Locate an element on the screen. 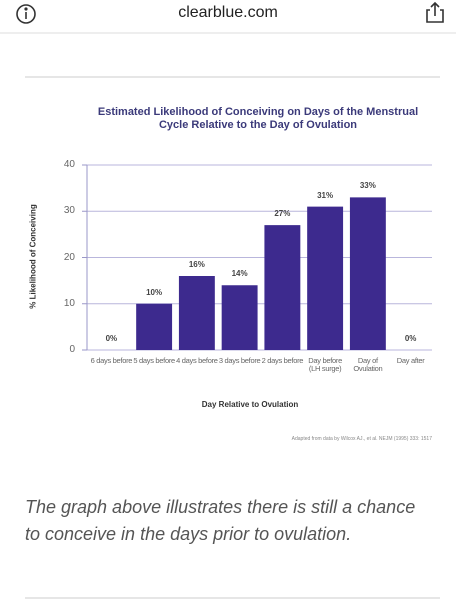 This screenshot has height=600, width=456. y-axis-title: % Likelihood of Conceiving is located at coordinates (33, 256).